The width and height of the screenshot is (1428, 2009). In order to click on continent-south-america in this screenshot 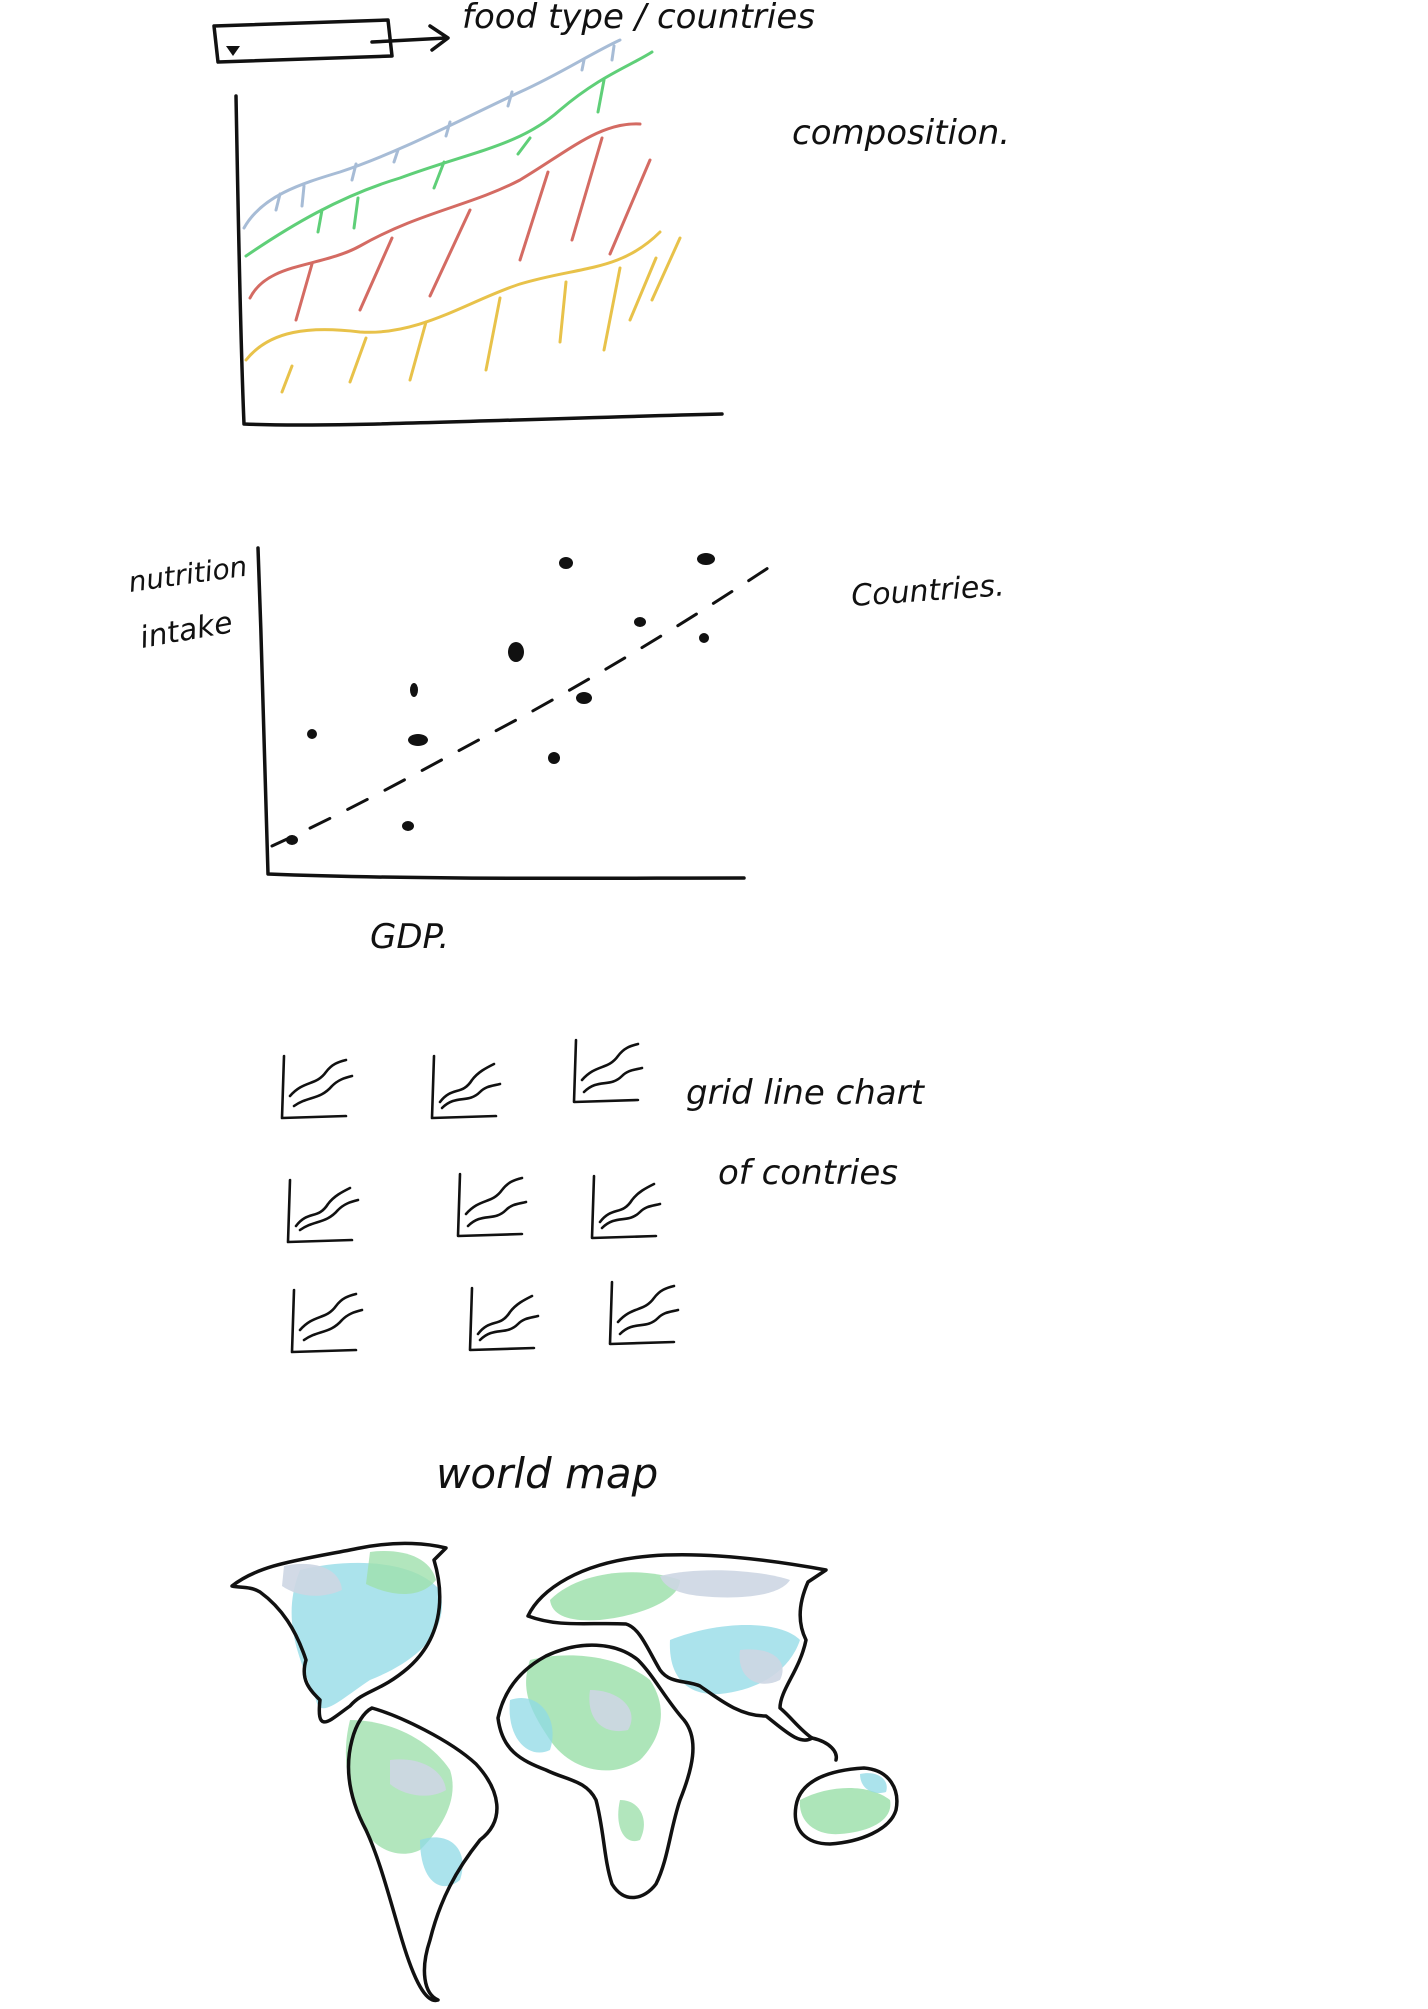, I will do `click(422, 1854)`.